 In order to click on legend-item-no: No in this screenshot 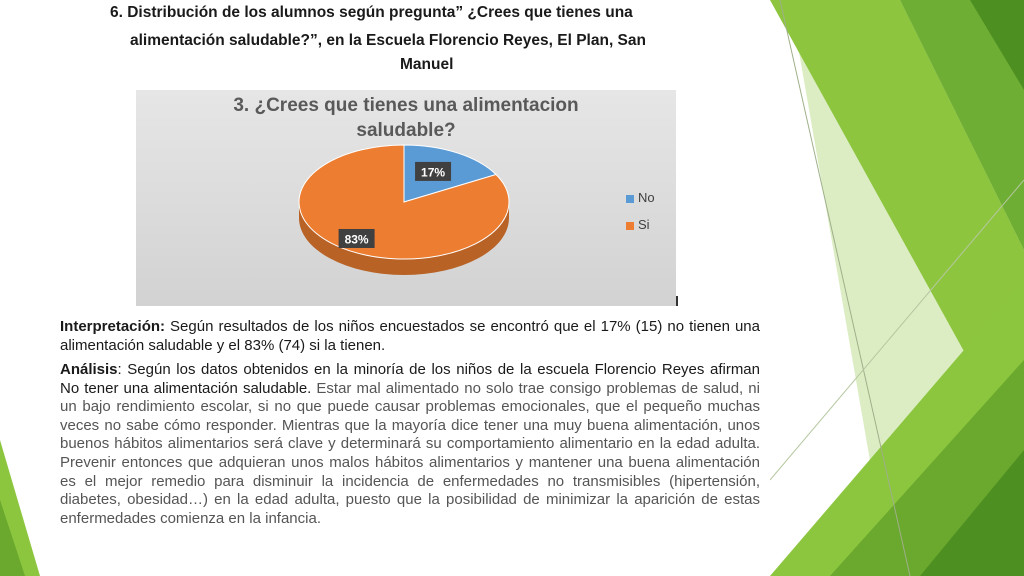, I will do `click(640, 197)`.